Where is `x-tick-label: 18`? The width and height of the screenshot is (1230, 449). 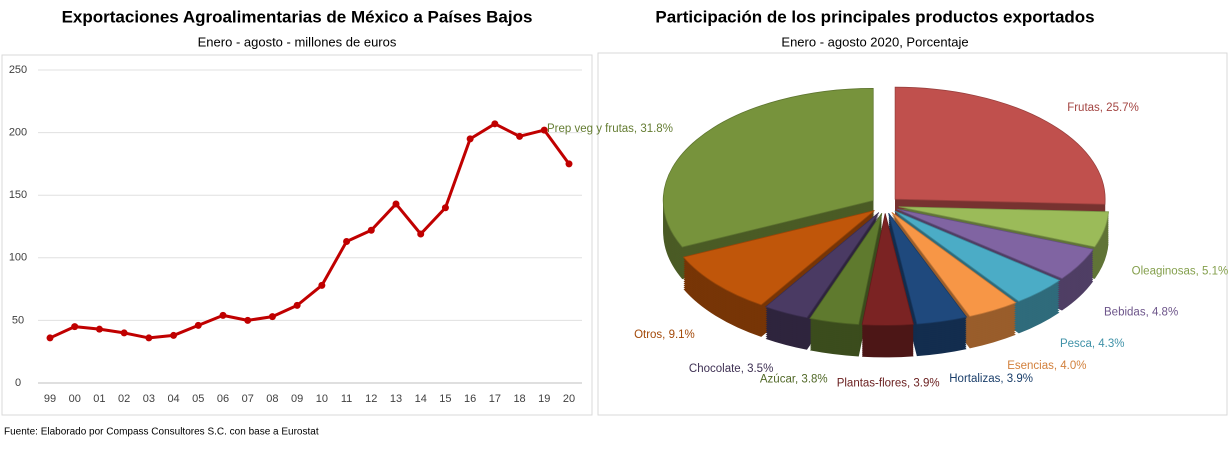 x-tick-label: 18 is located at coordinates (519, 399).